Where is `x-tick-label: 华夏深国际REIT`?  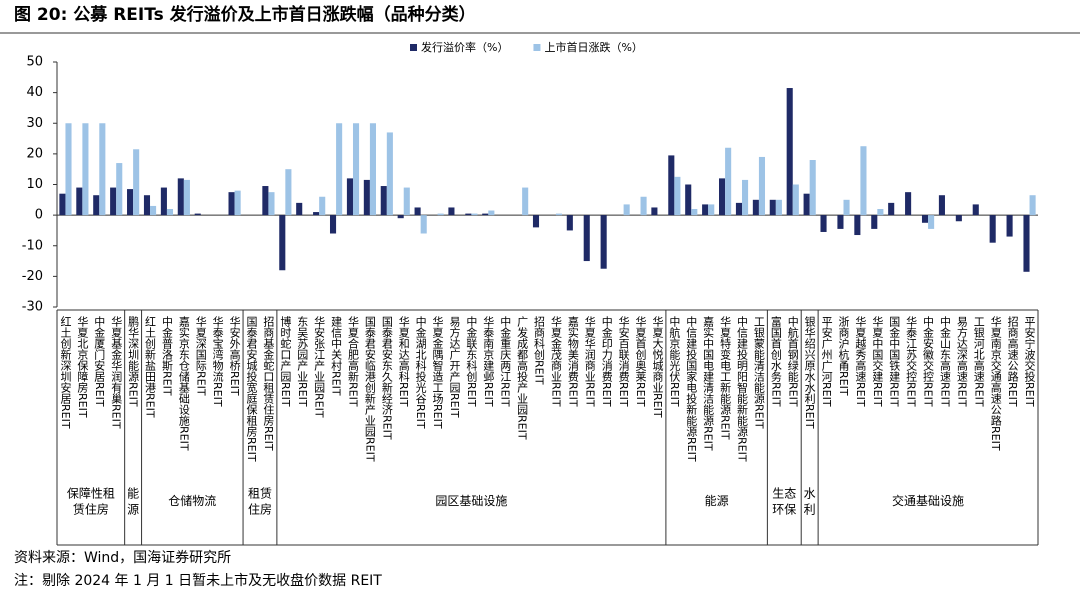 x-tick-label: 华夏深国际REIT is located at coordinates (200, 355).